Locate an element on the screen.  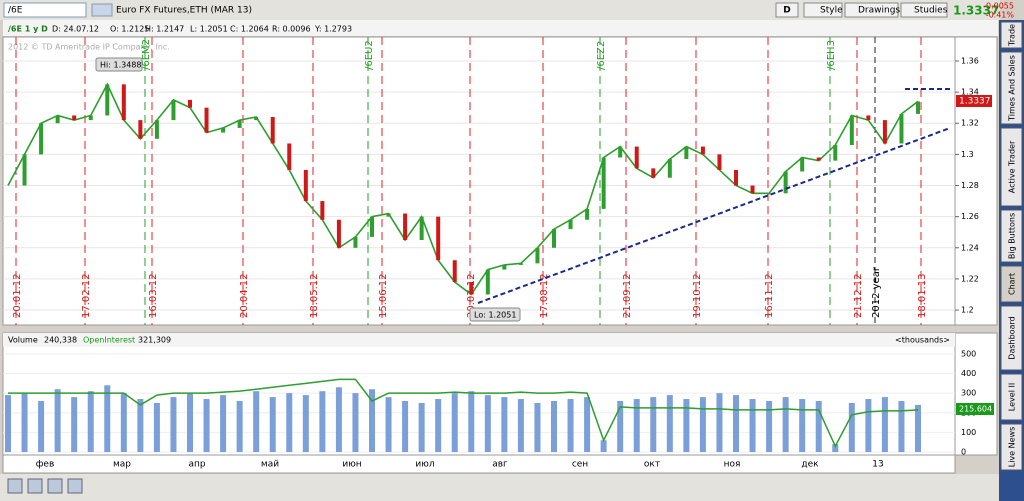
side-tab-label: Big Buttons is located at coordinates (1012, 236).